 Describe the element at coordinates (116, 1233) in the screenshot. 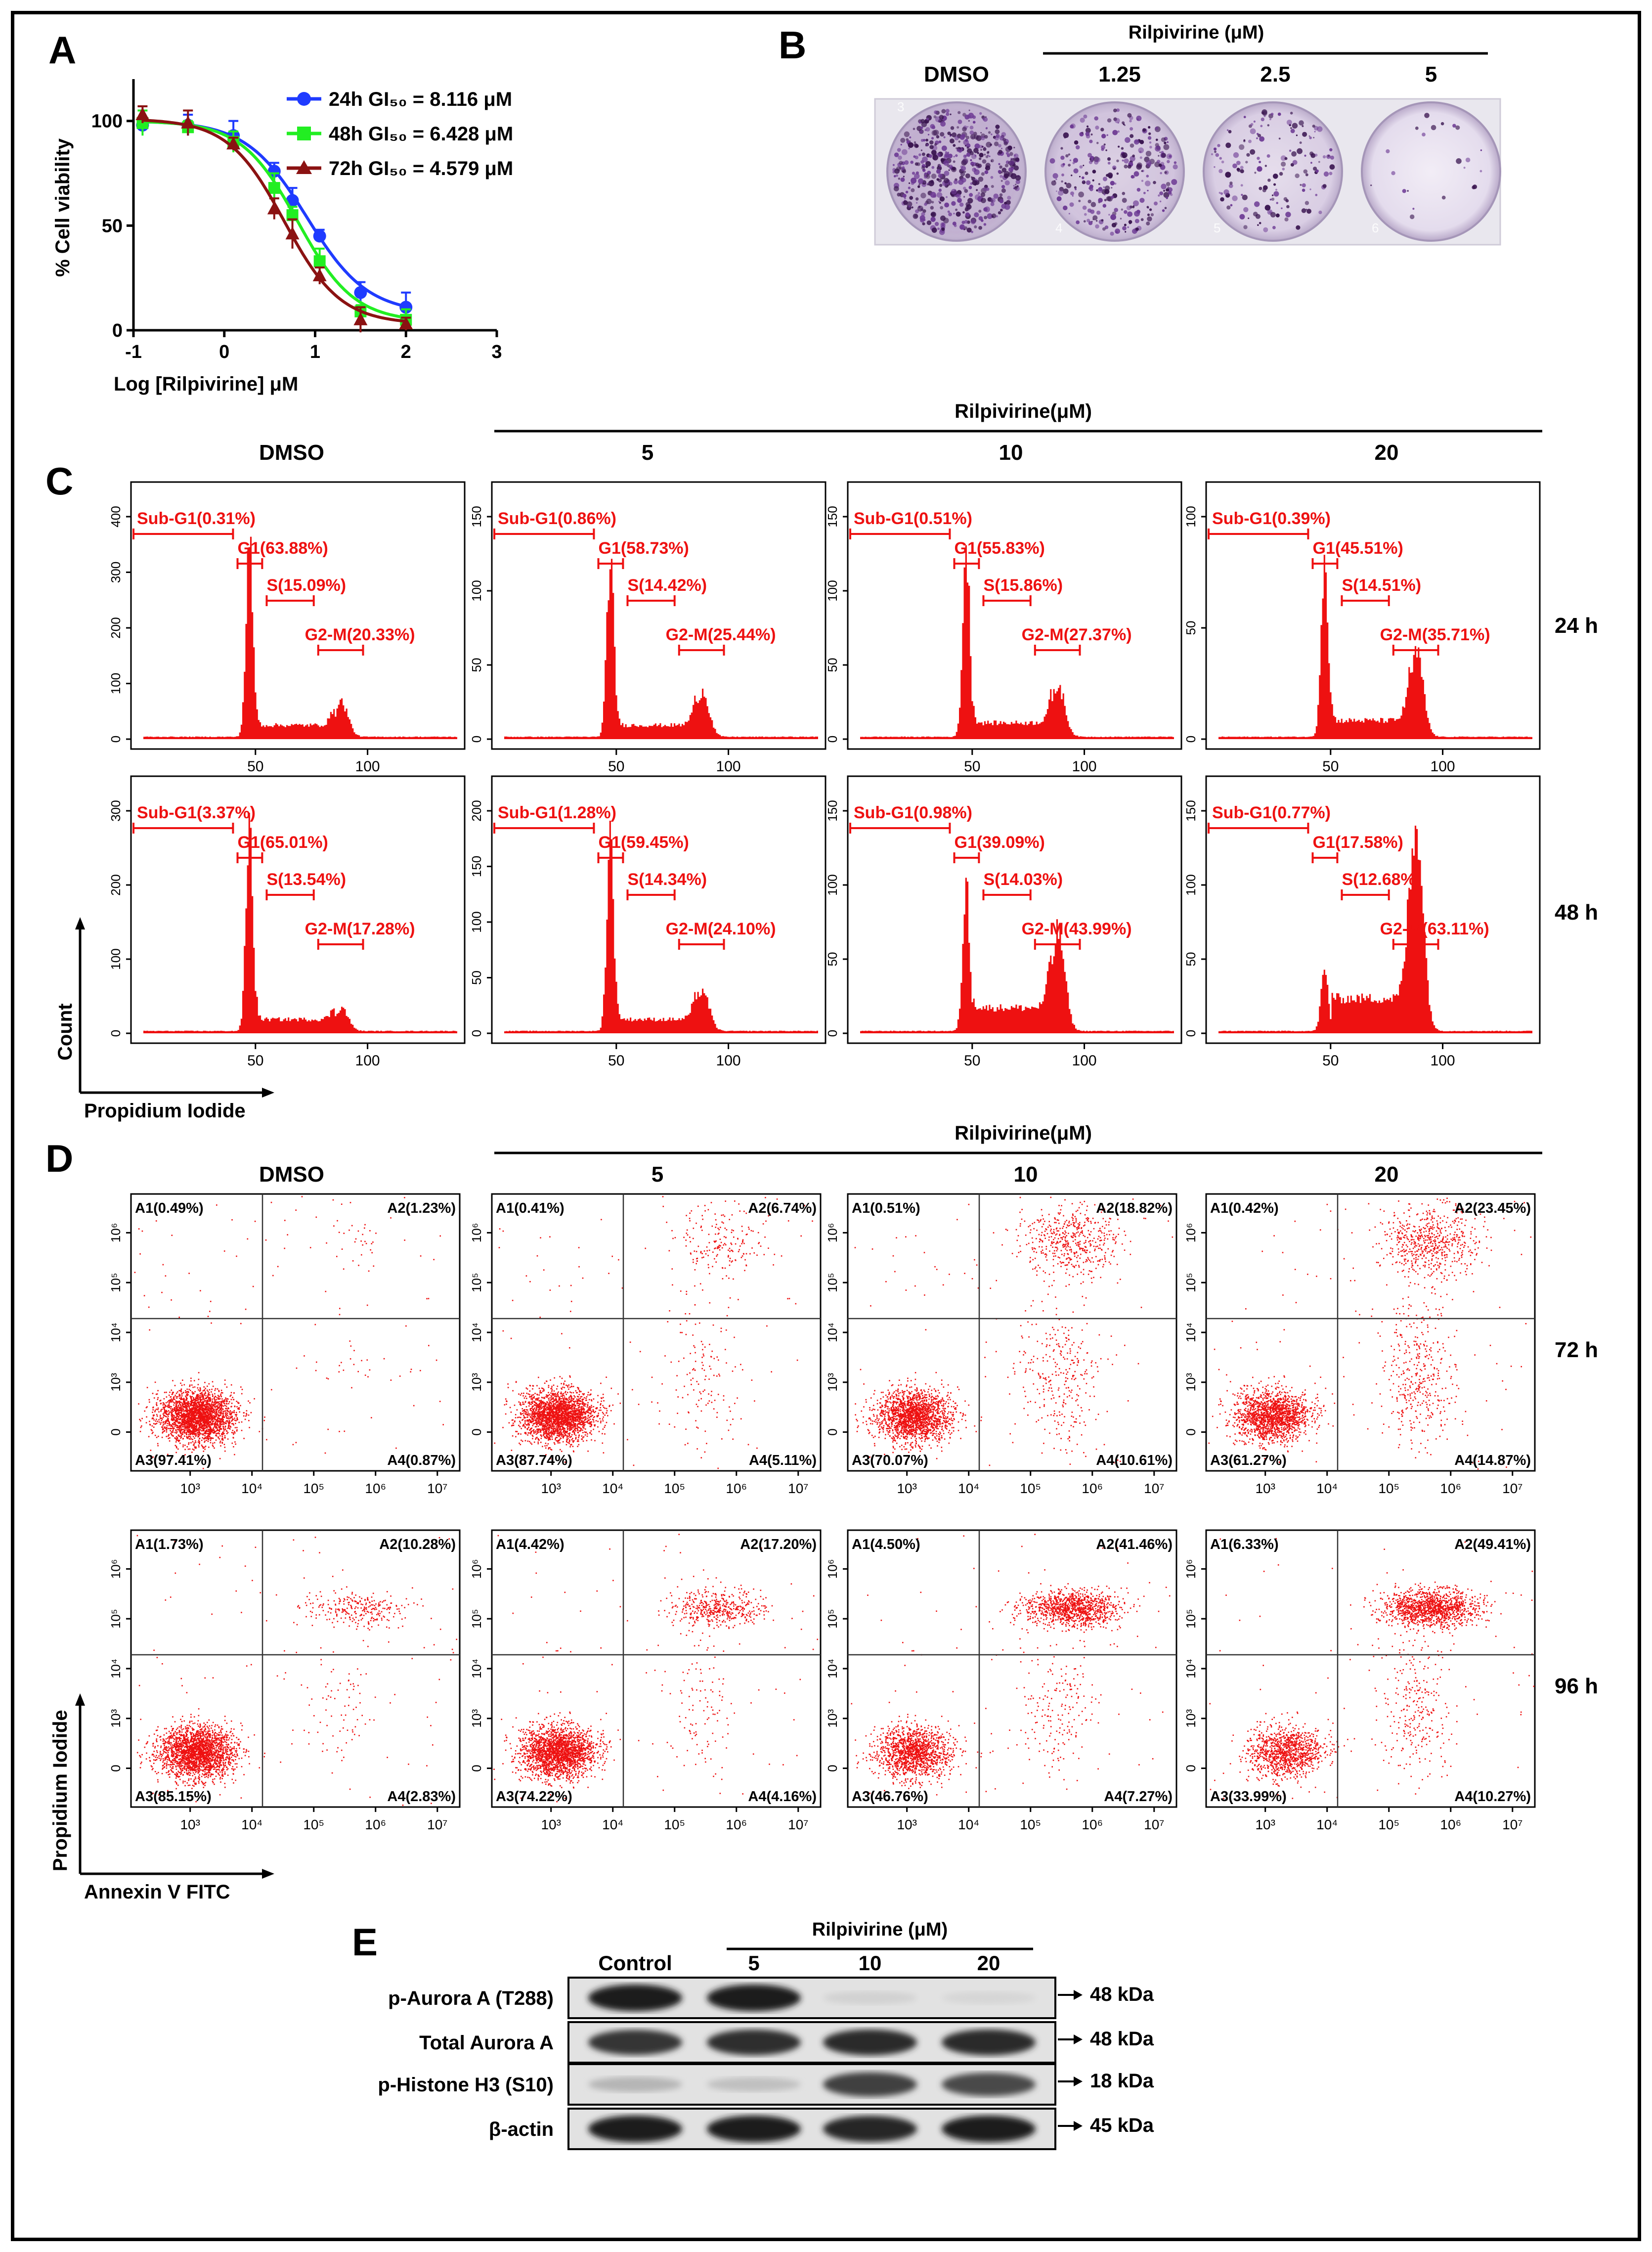

I see `scatter-y-tick-label: 10⁶` at that location.